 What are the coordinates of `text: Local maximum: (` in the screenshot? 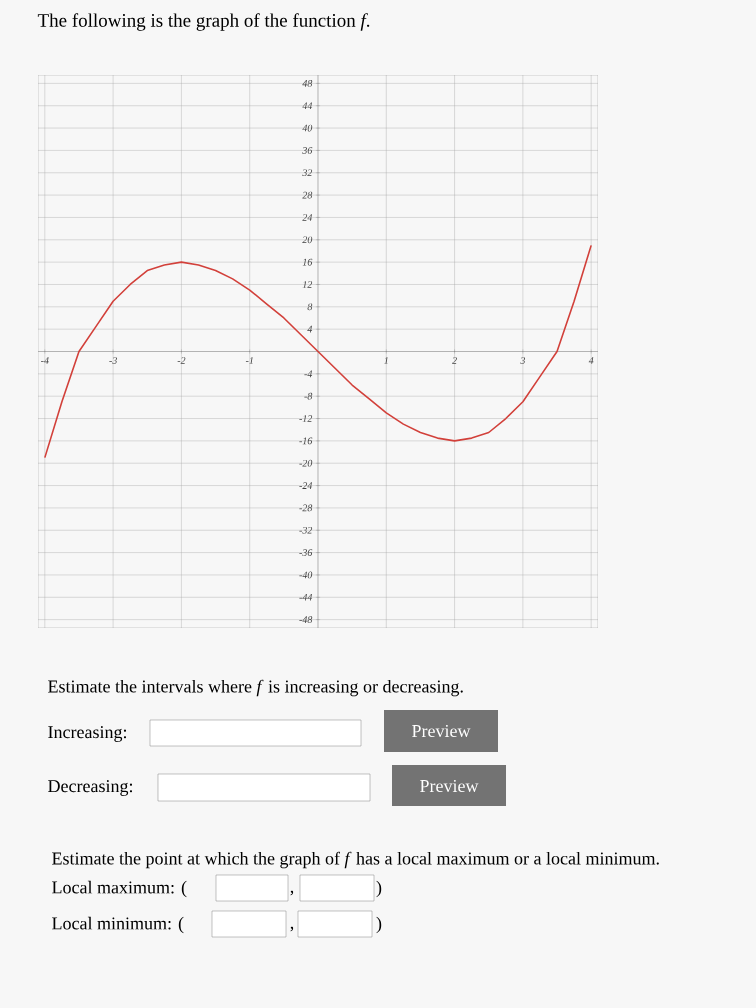 It's located at (119, 889).